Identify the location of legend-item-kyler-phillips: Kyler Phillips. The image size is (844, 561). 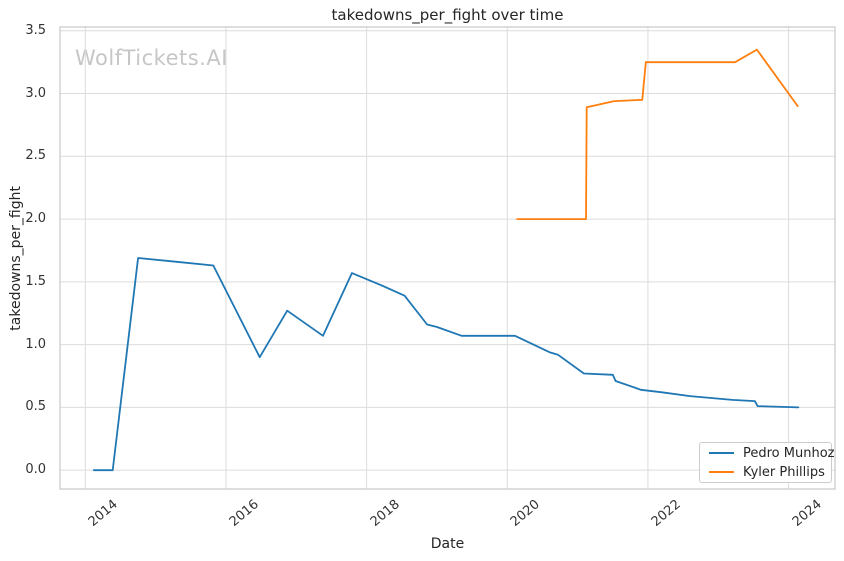
(767, 472).